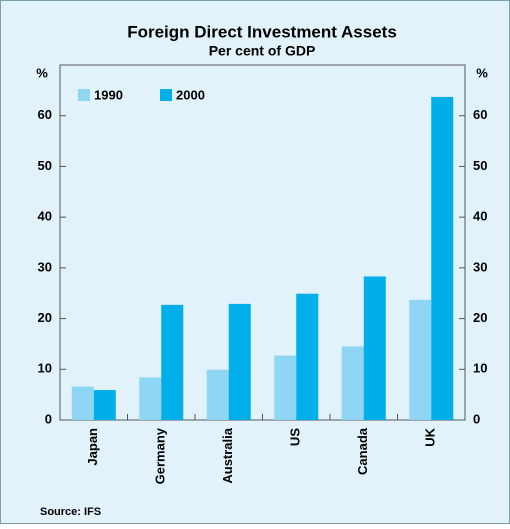 Image resolution: width=510 pixels, height=529 pixels. Describe the element at coordinates (45, 216) in the screenshot. I see `y-tick-label: 40` at that location.